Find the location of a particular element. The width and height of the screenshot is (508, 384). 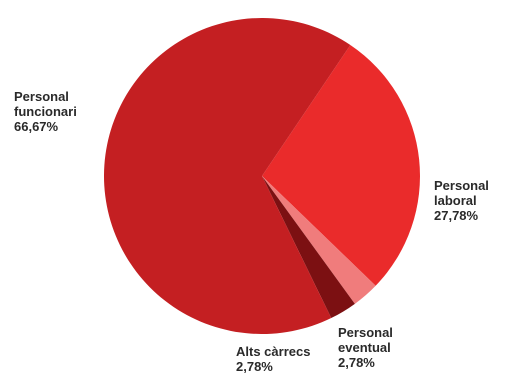

slice-label-funcionari: Personal funcionari 66,67% is located at coordinates (45, 111).